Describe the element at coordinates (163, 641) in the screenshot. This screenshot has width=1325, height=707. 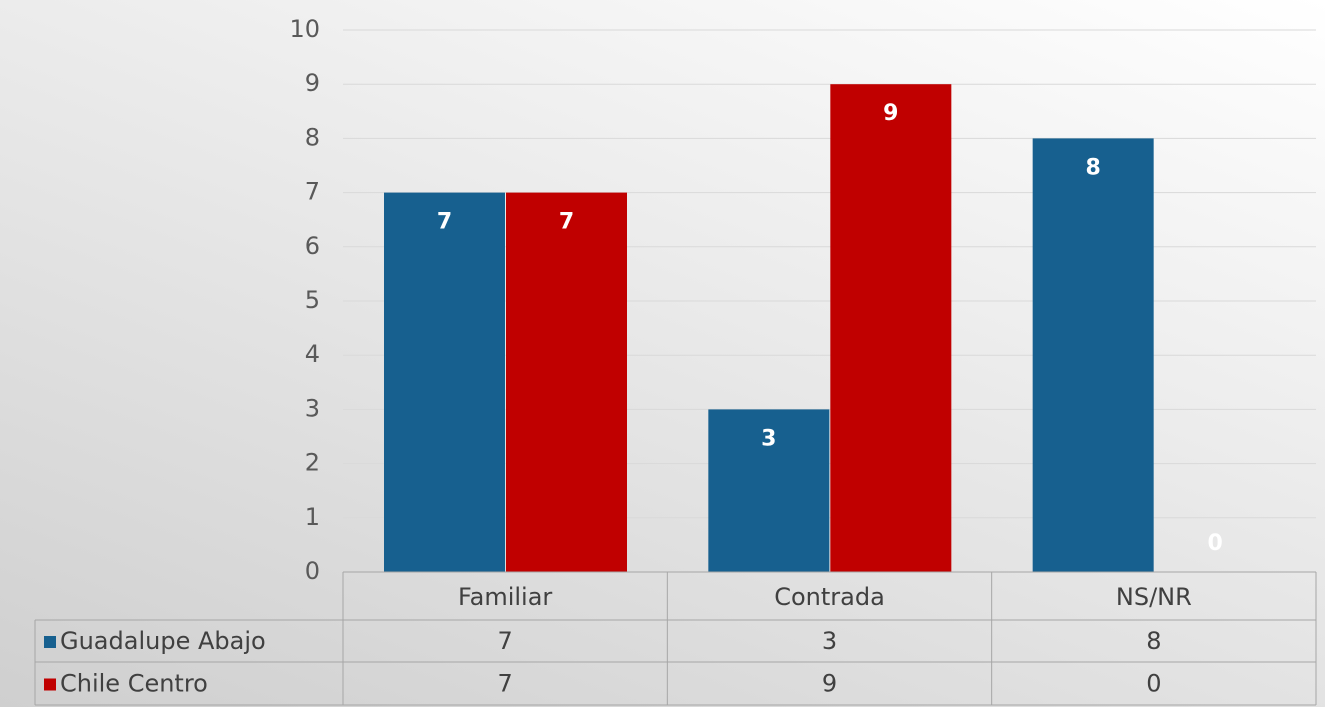
I see `legend-label: Guadalupe Abajo` at that location.